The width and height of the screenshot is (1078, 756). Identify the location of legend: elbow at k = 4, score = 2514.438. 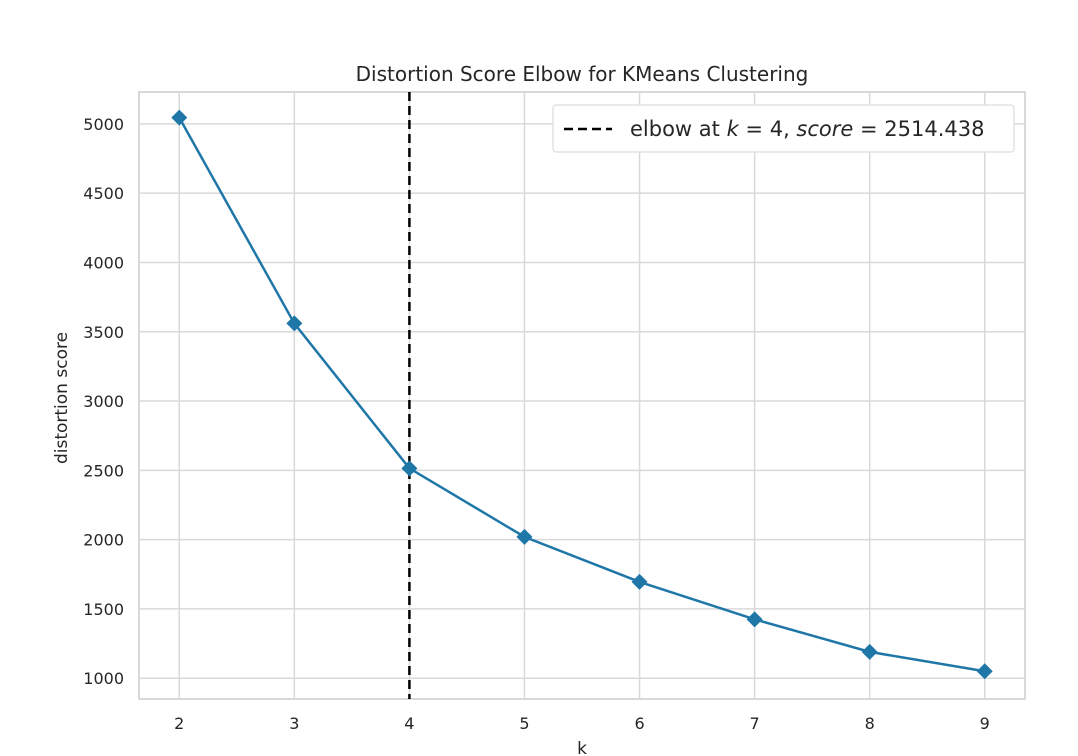
(783, 128).